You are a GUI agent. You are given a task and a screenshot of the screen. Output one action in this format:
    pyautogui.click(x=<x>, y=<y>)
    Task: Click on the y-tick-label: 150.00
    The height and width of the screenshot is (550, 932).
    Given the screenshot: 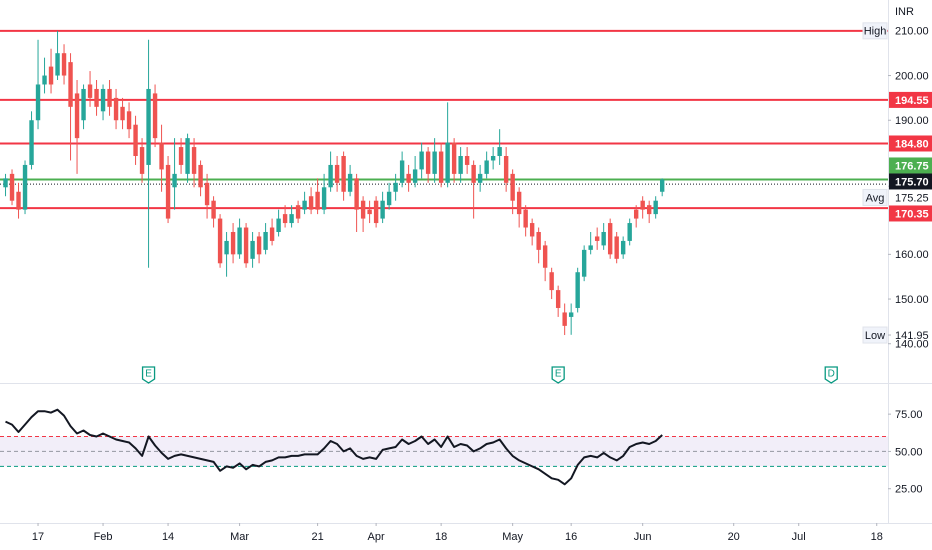 What is the action you would take?
    pyautogui.click(x=912, y=300)
    